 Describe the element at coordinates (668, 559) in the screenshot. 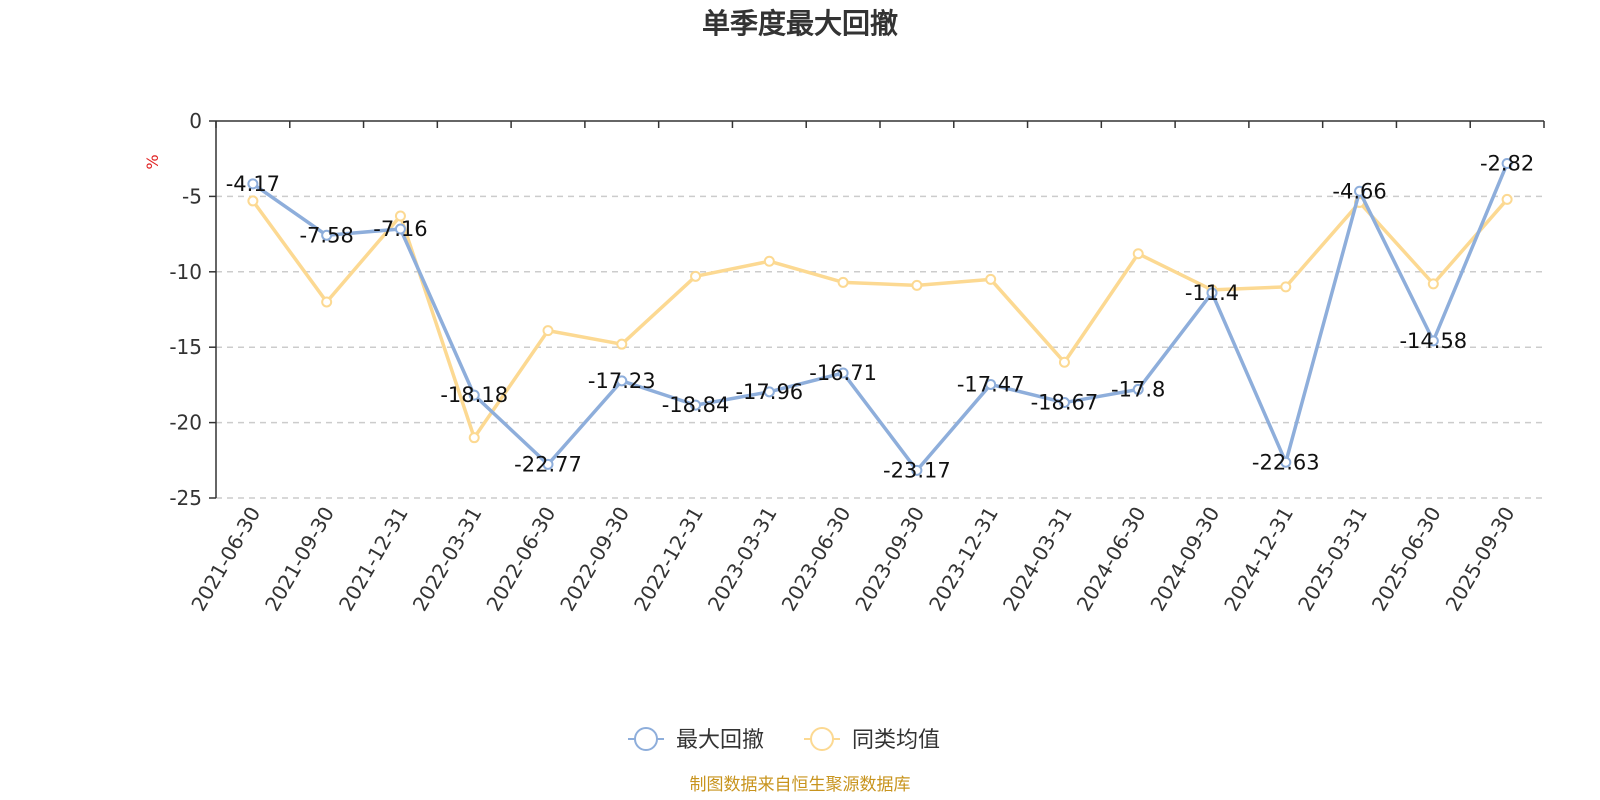

I see `x-tick-label: 2022-12-31` at that location.